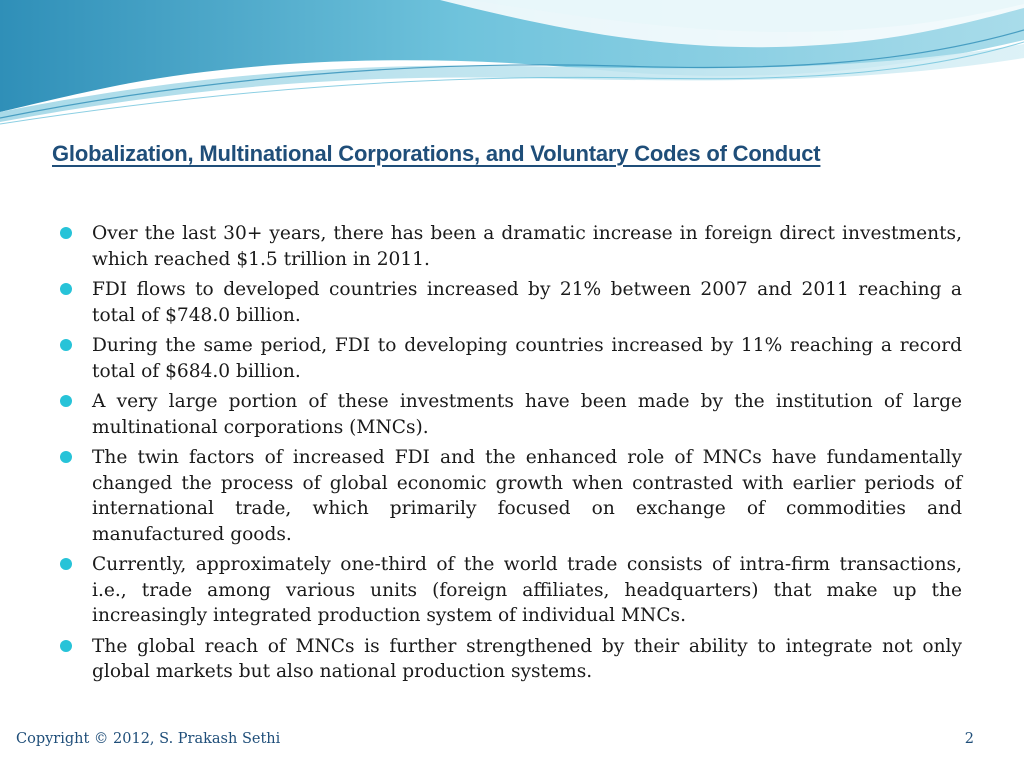 Image resolution: width=1024 pixels, height=768 pixels. I want to click on page-number: 2, so click(969, 739).